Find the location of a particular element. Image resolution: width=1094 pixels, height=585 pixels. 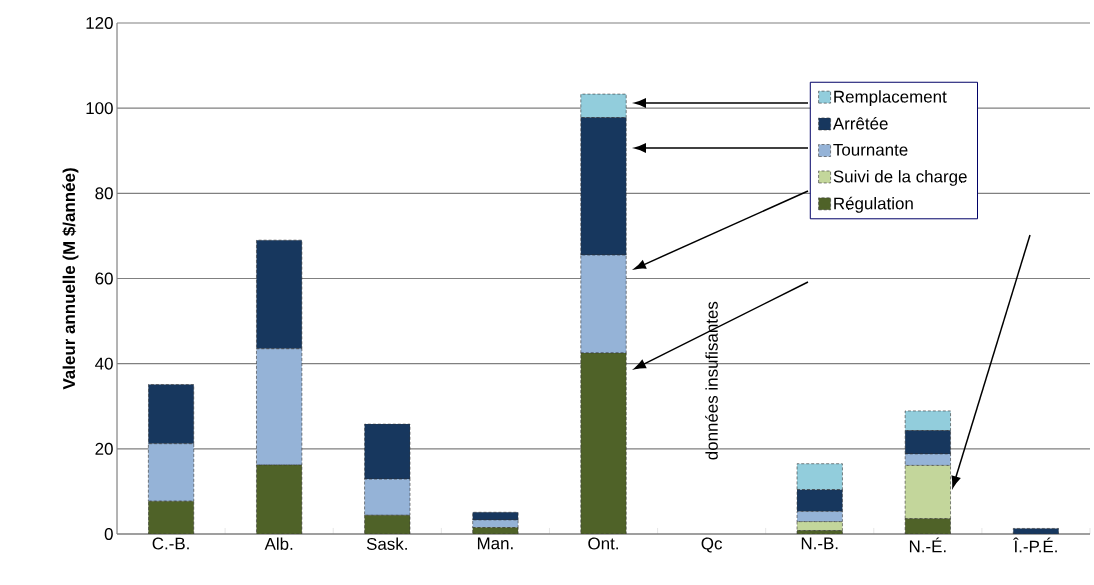

legend-label: Régulation is located at coordinates (873, 204).